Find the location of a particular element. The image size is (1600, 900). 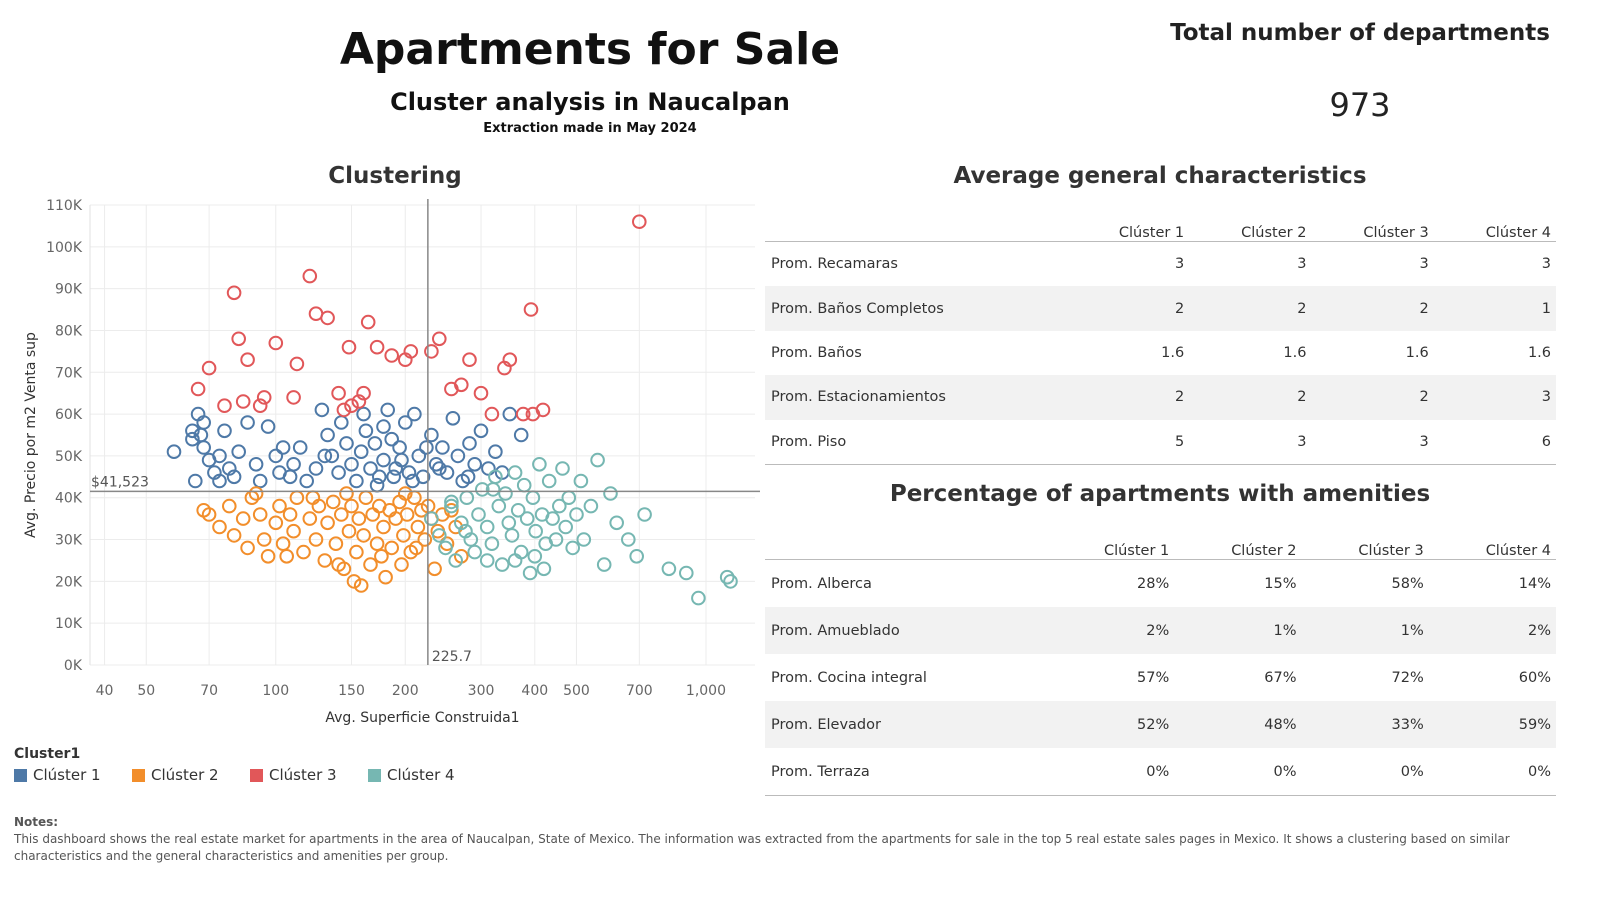

legend-item: Clúster 1 is located at coordinates (73, 775).